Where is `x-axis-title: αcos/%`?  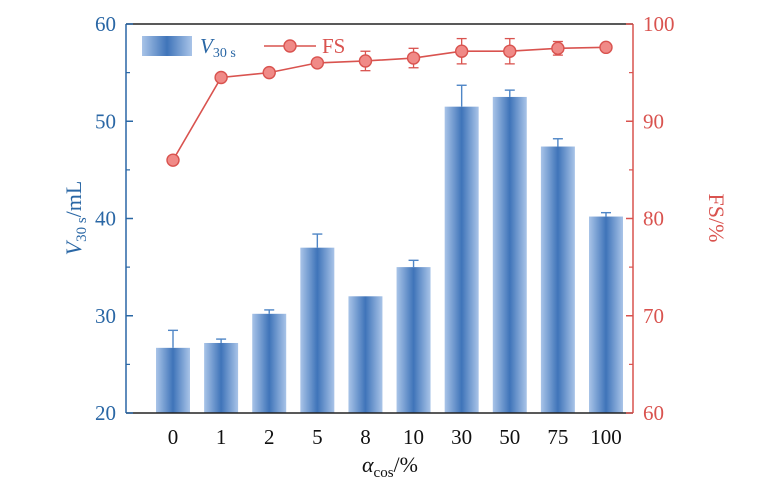 x-axis-title: αcos/% is located at coordinates (390, 466).